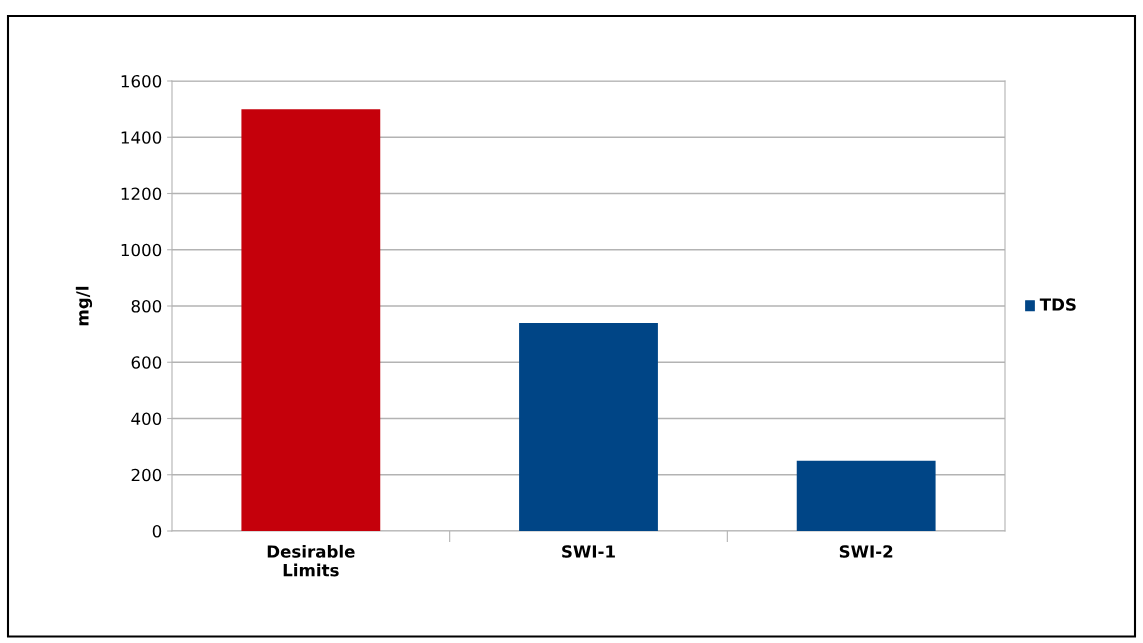 Image resolution: width=1143 pixels, height=643 pixels. What do you see at coordinates (1057, 304) in the screenshot?
I see `legend-label: TDS` at bounding box center [1057, 304].